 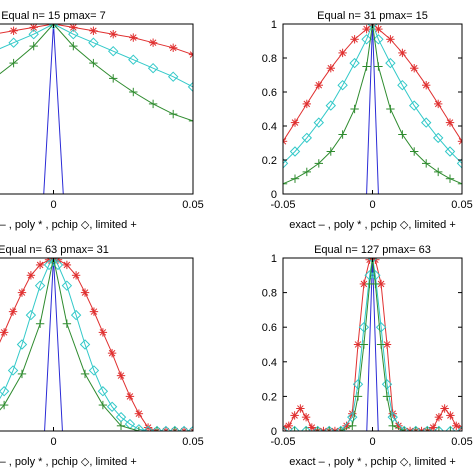 What do you see at coordinates (96, 40) in the screenshot?
I see `series-line-poly` at bounding box center [96, 40].